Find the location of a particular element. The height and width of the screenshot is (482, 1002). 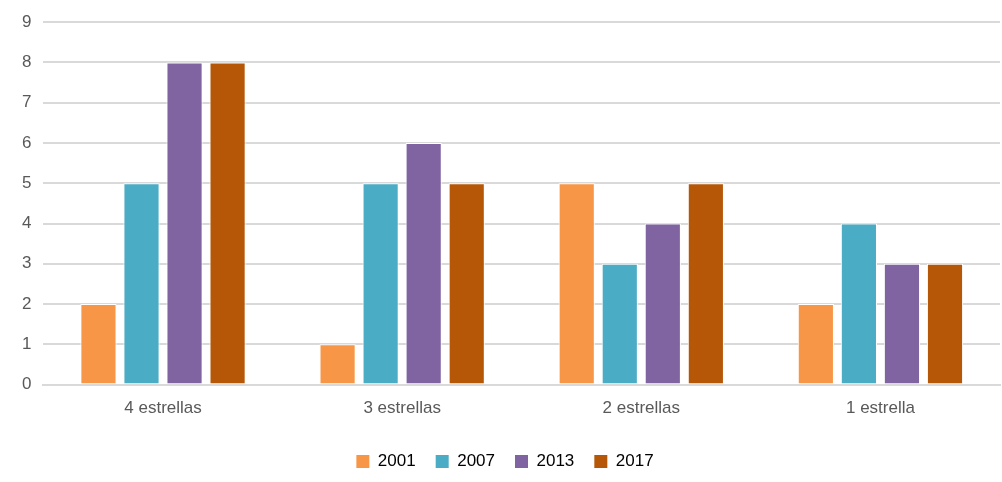

legend-label: 2013 is located at coordinates (555, 461).